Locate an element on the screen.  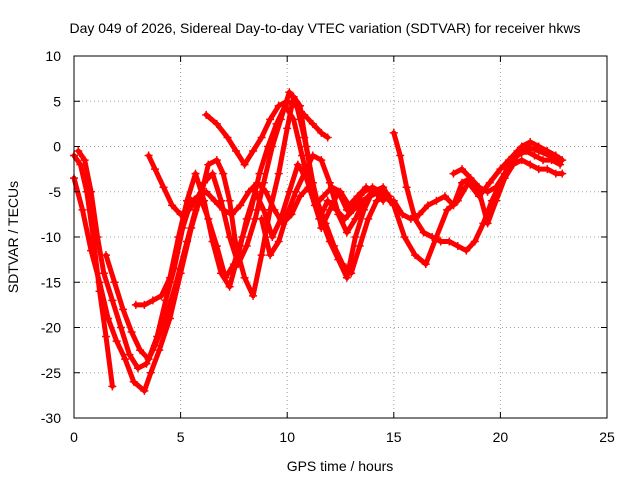
x-tick-label: 10 is located at coordinates (287, 437).